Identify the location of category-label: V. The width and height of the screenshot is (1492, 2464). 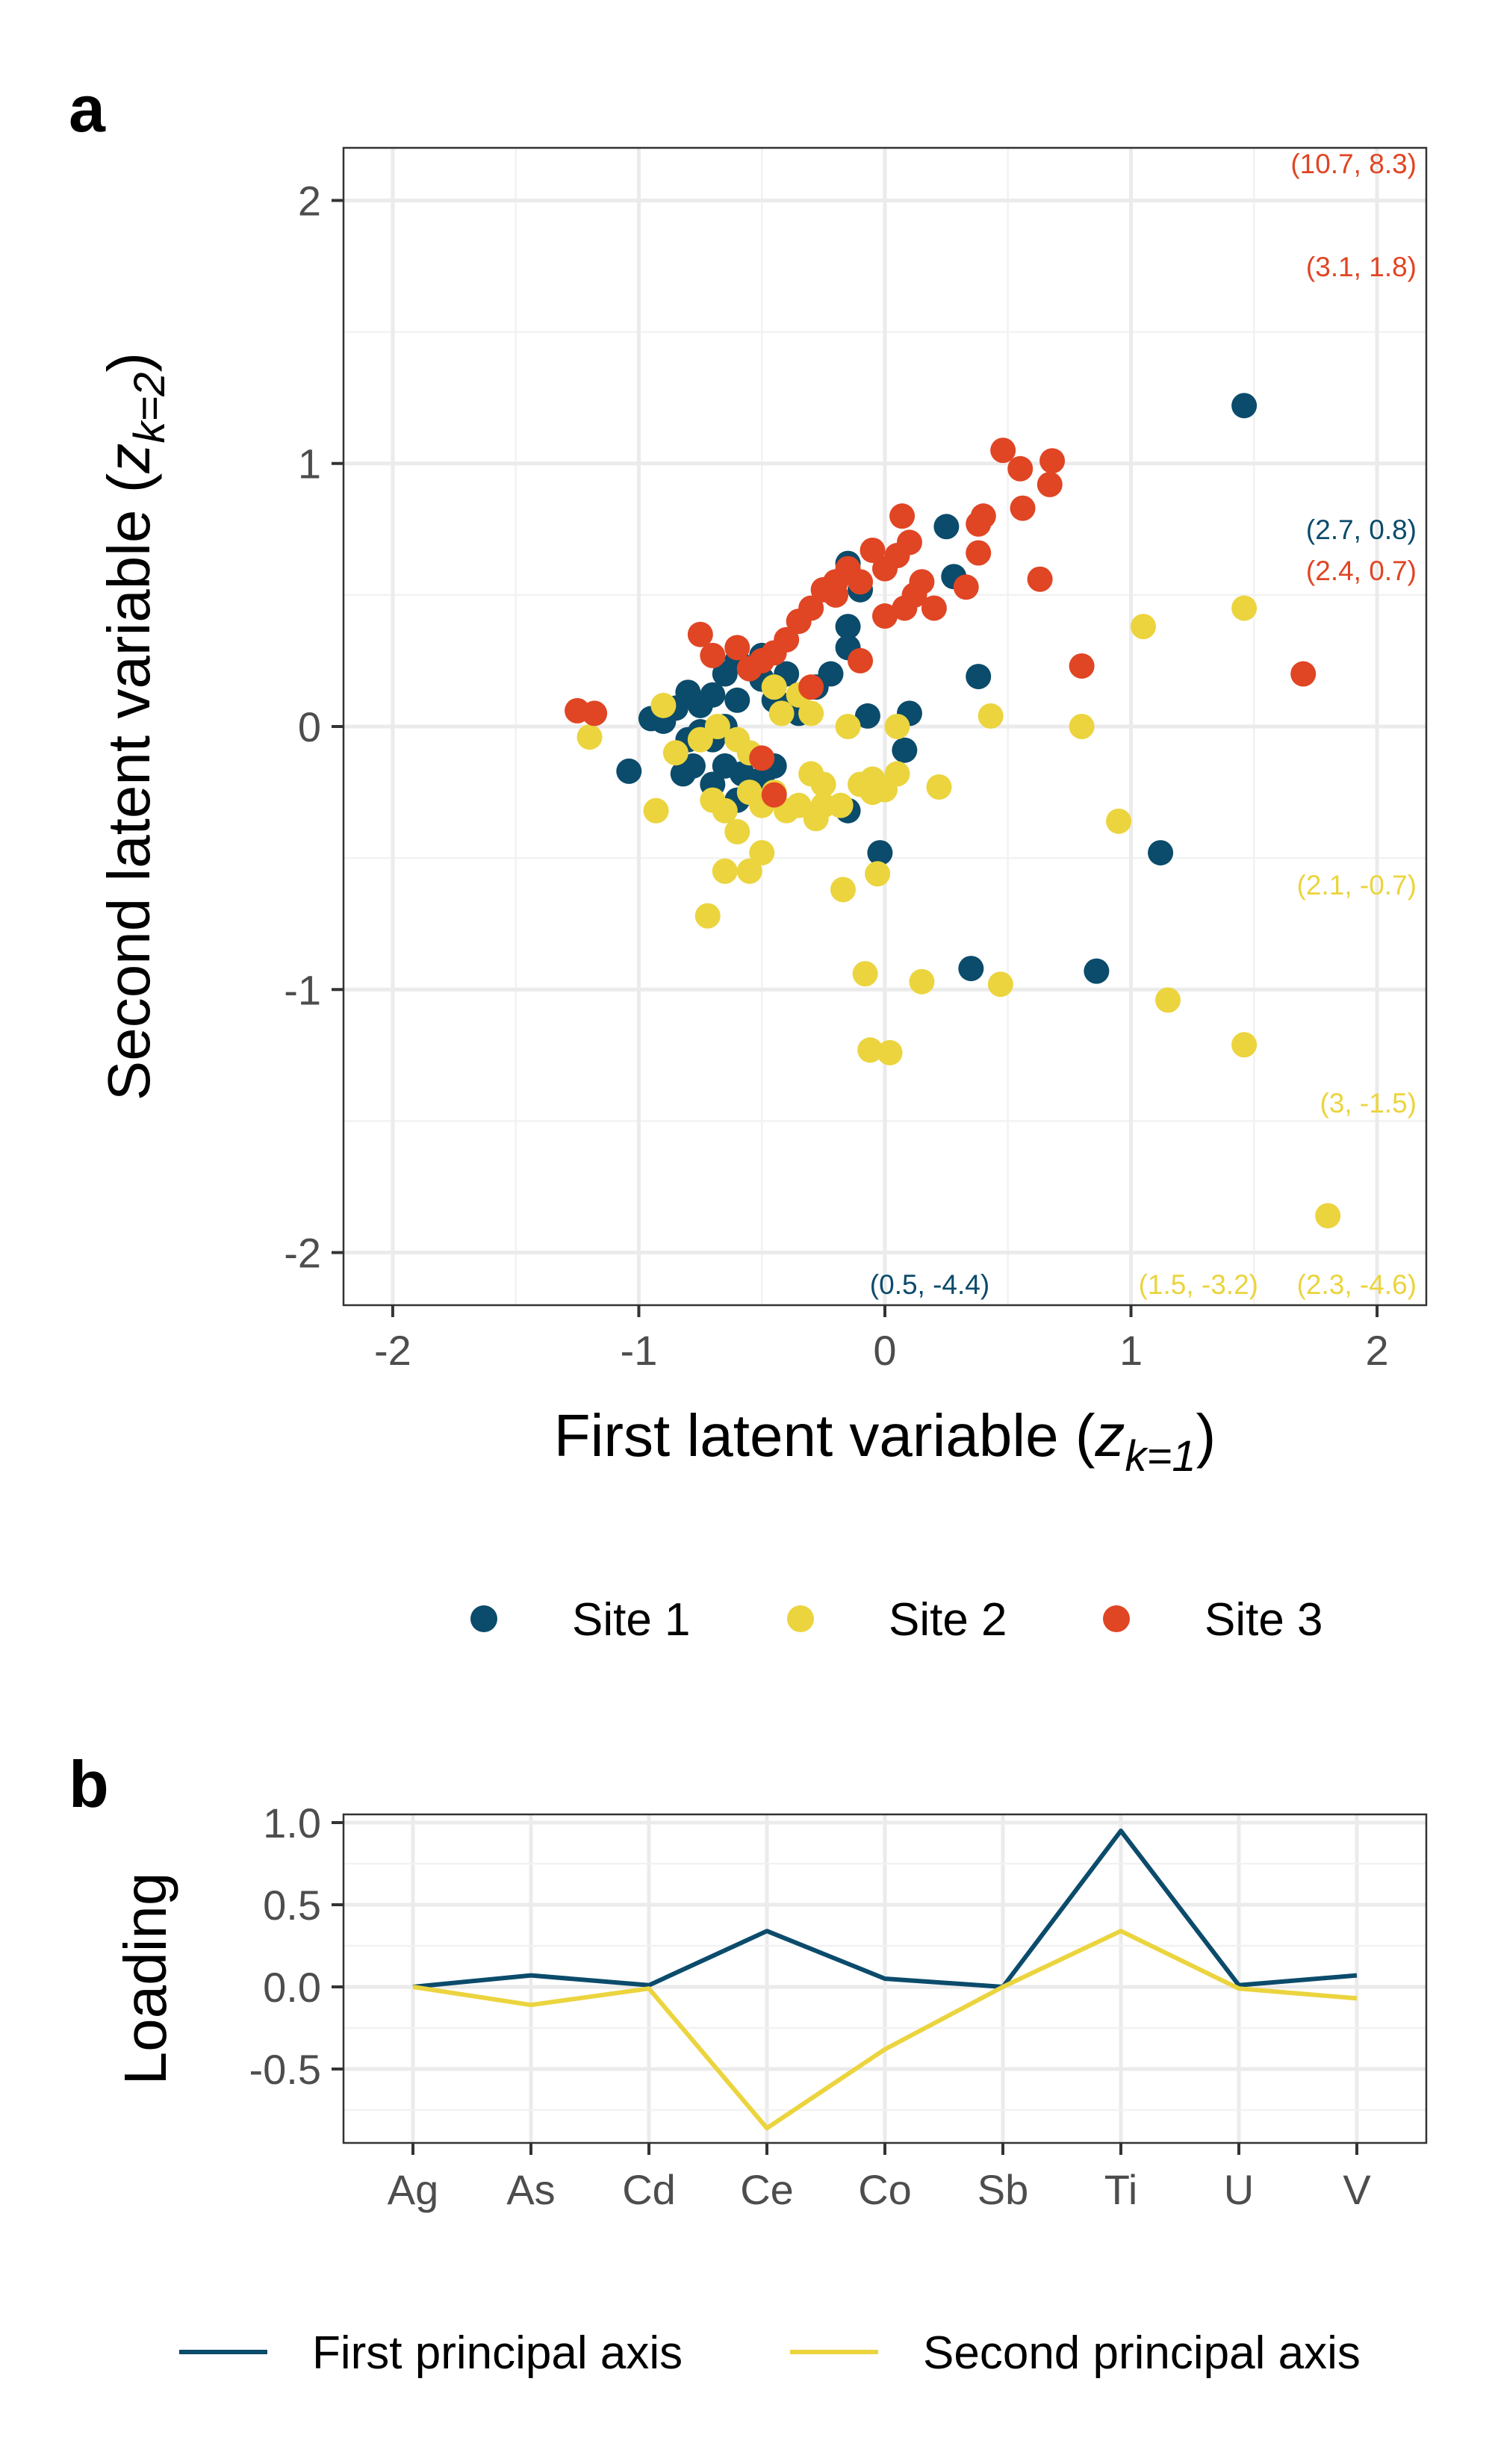
(1357, 2189).